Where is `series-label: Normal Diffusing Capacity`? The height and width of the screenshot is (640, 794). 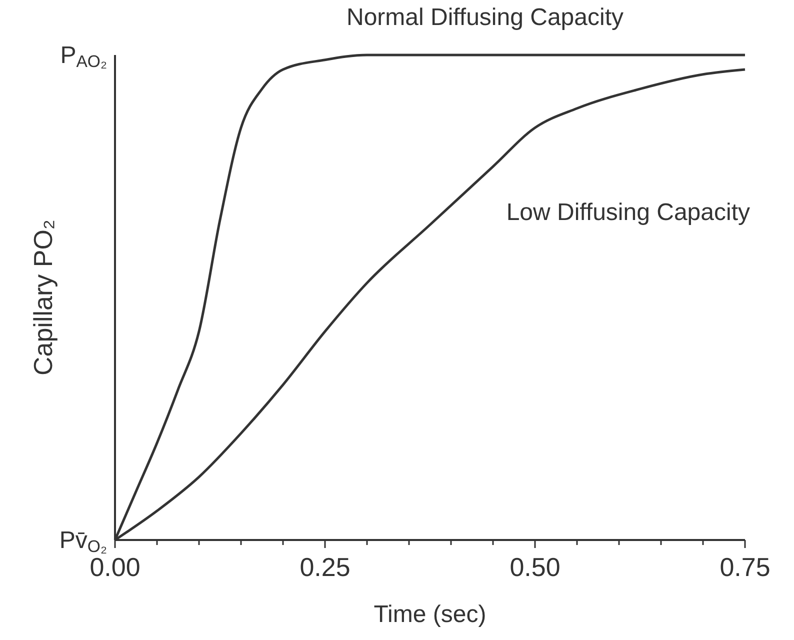 series-label: Normal Diffusing Capacity is located at coordinates (485, 17).